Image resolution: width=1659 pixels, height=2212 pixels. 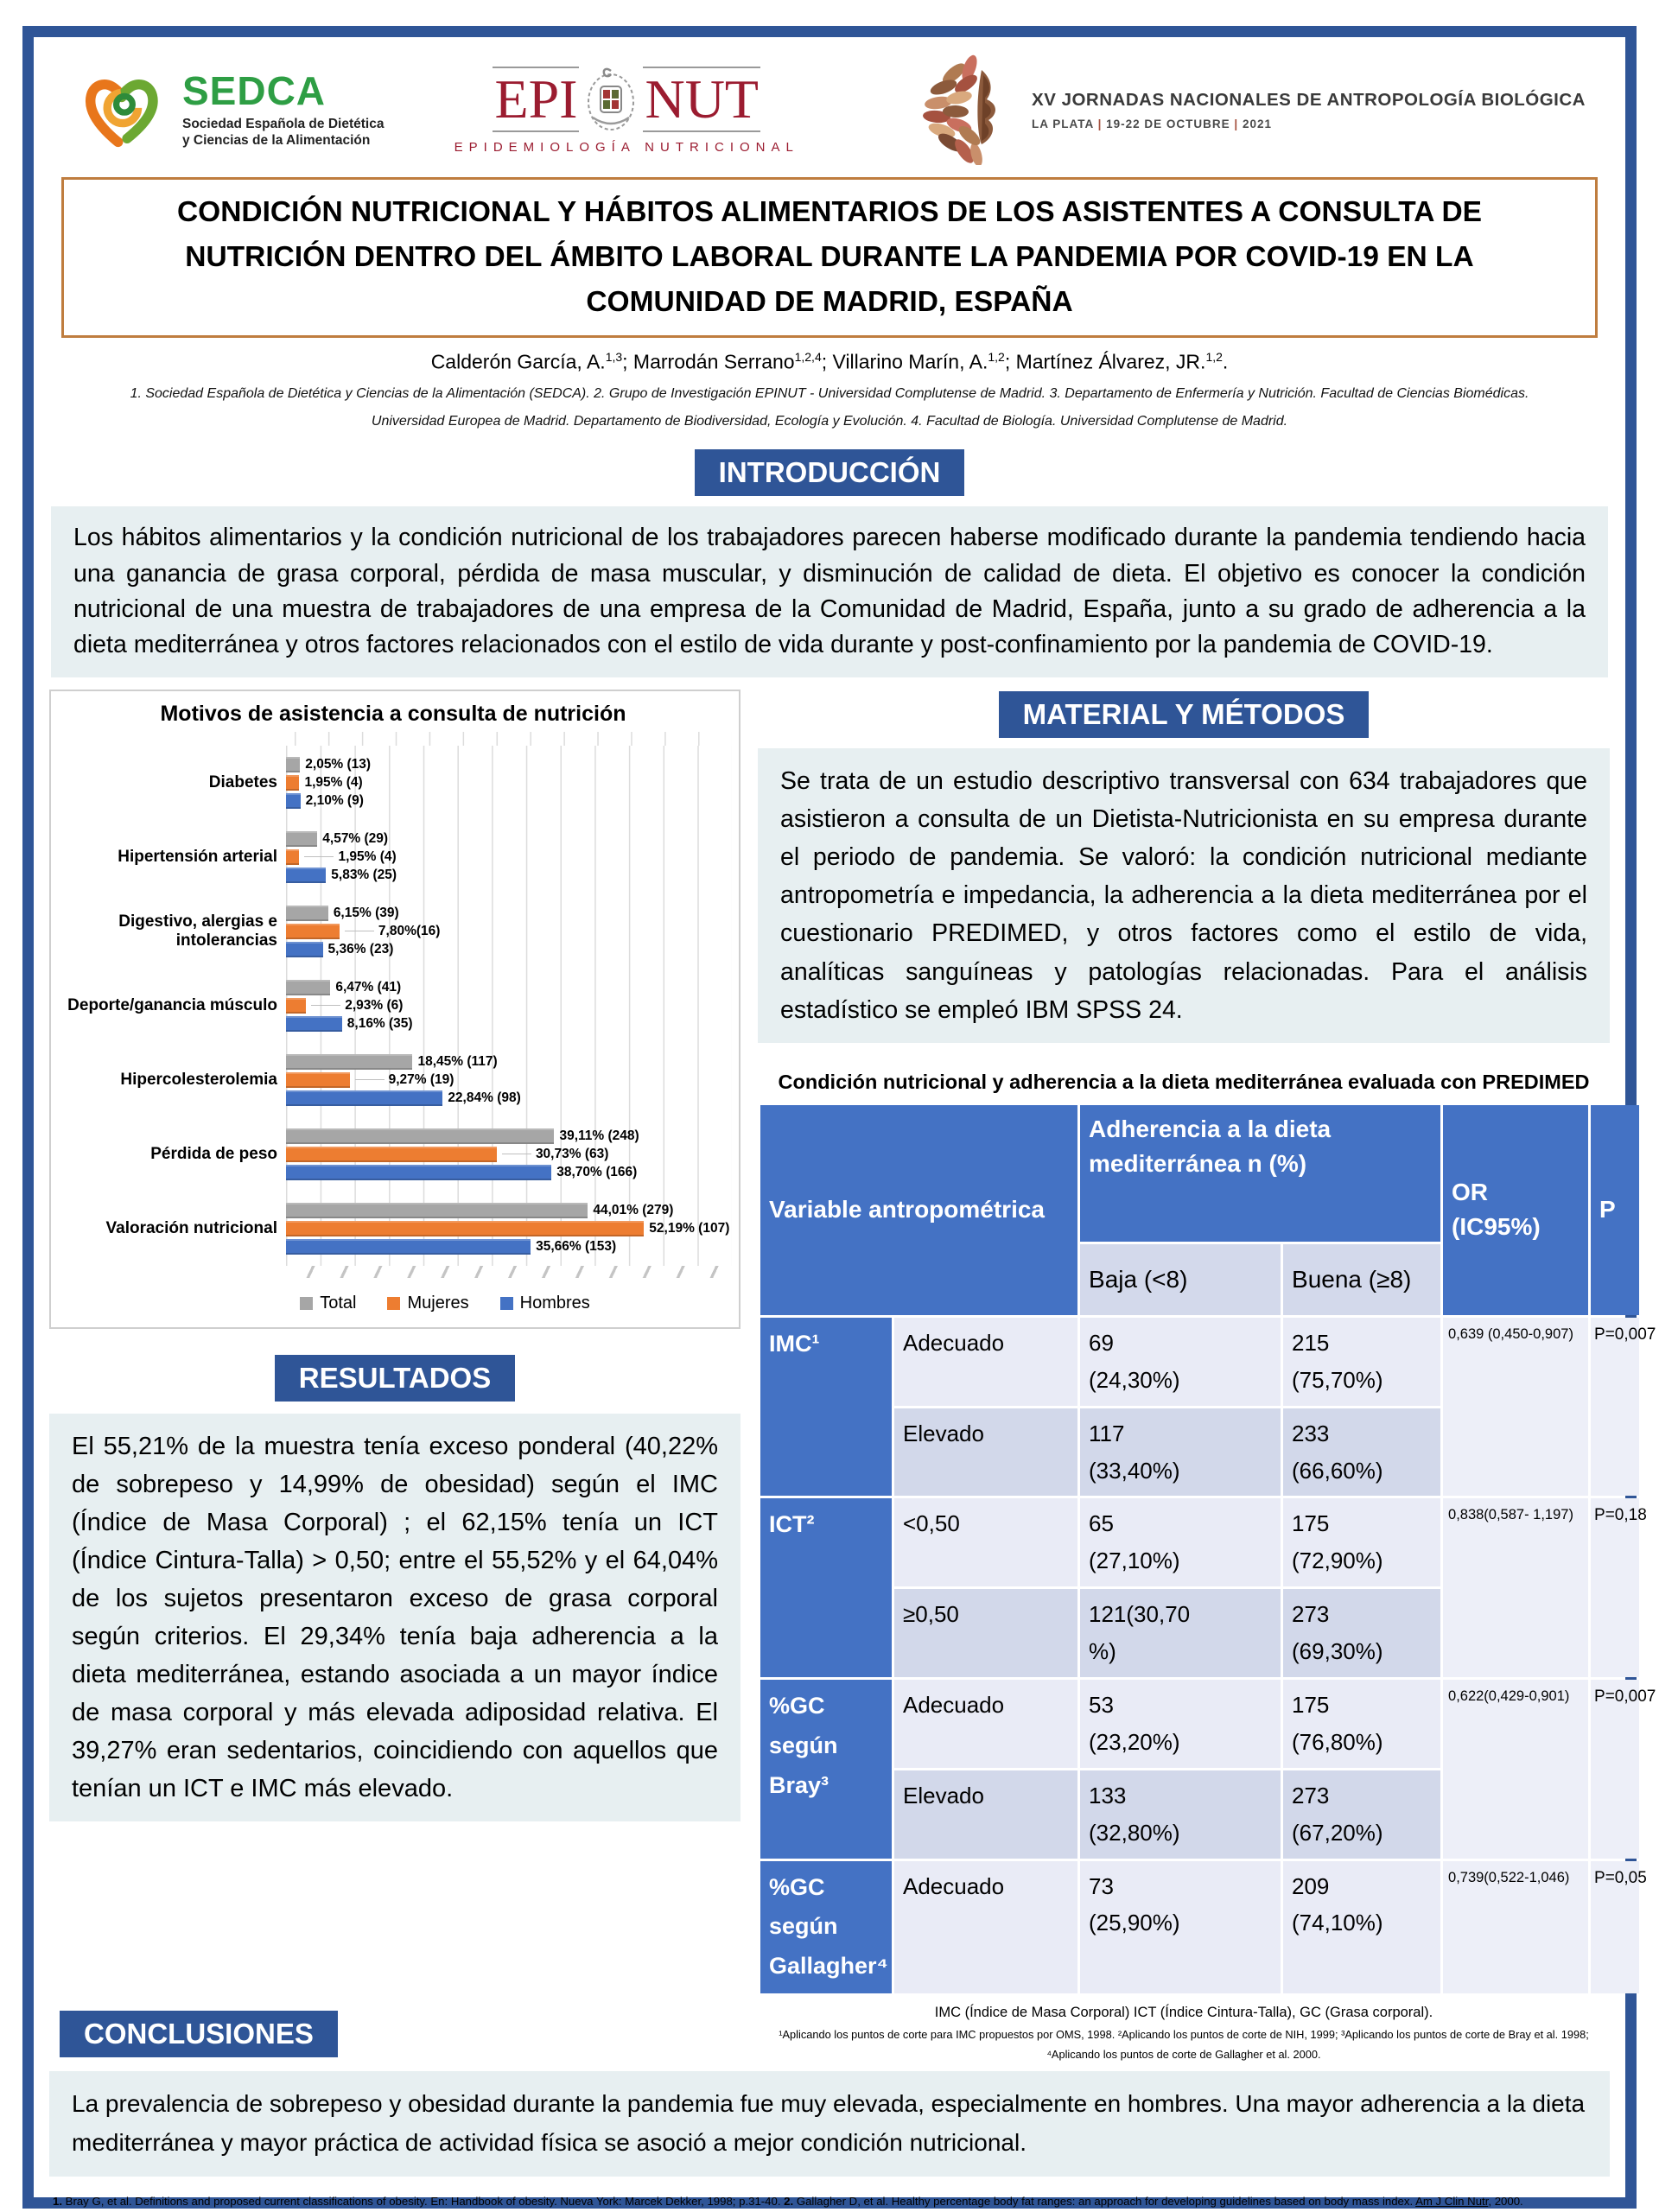 I want to click on or-cell: 0,838(0,587- 1,197), so click(x=1516, y=1587).